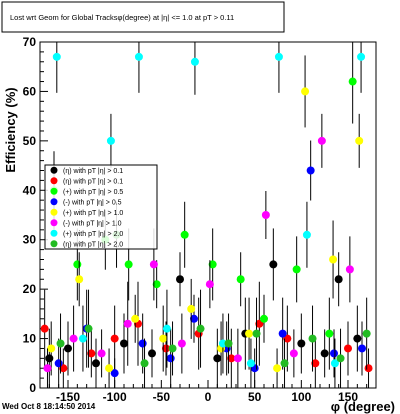 This screenshot has height=414, width=400. I want to click on footer-timestamp: Wed Oct 8 18:14:50 2014, so click(49, 406).